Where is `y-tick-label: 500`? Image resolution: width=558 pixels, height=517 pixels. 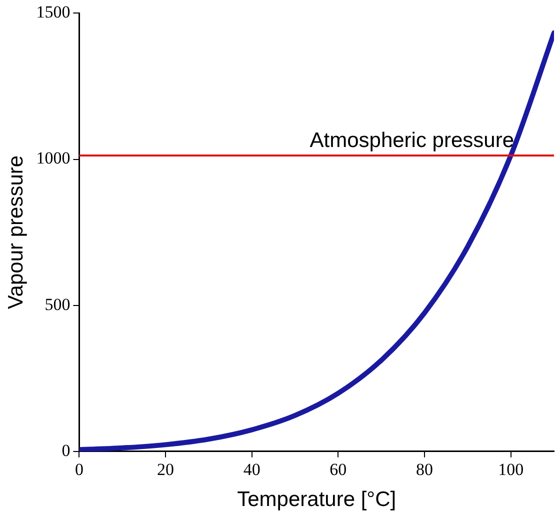
y-tick-label: 500 is located at coordinates (57, 304).